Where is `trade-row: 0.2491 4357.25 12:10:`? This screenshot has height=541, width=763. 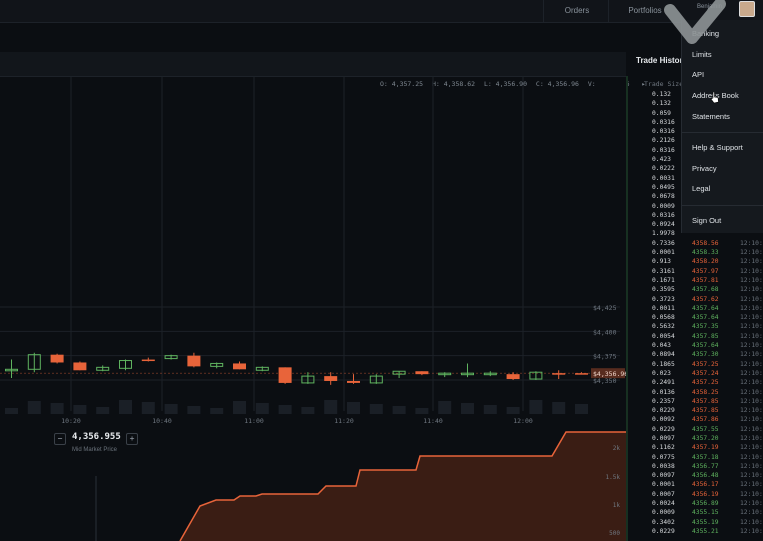 trade-row: 0.2491 4357.25 12:10: is located at coordinates (696, 382).